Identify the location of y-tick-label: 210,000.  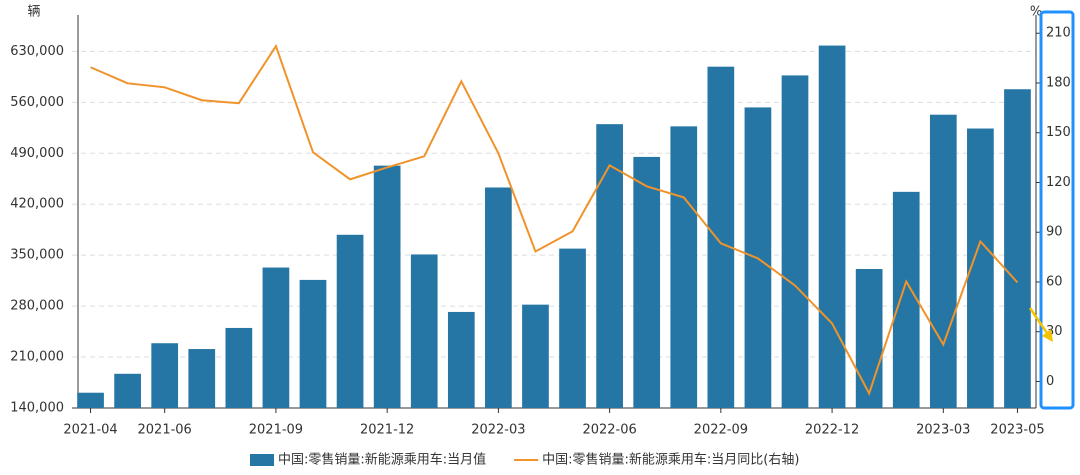
(37, 357).